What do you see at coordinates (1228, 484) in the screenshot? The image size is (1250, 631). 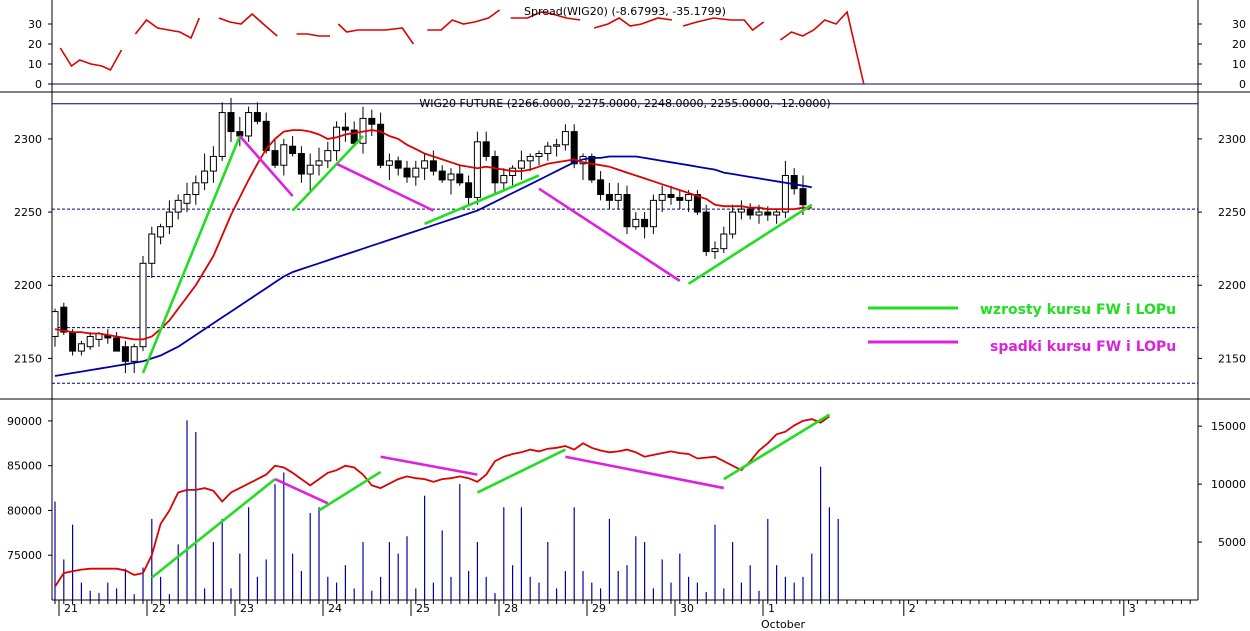 I see `volume-tick-label-right: 10000` at bounding box center [1228, 484].